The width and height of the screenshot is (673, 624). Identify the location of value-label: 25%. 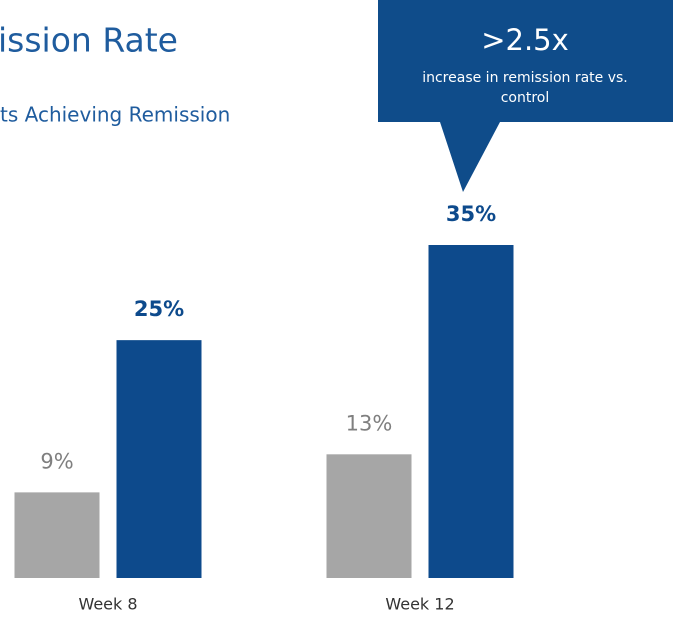
(159, 309).